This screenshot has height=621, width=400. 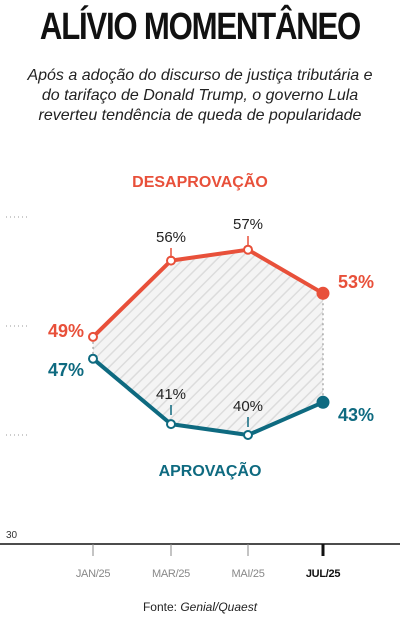 I want to click on data-label: 56%, so click(x=171, y=237).